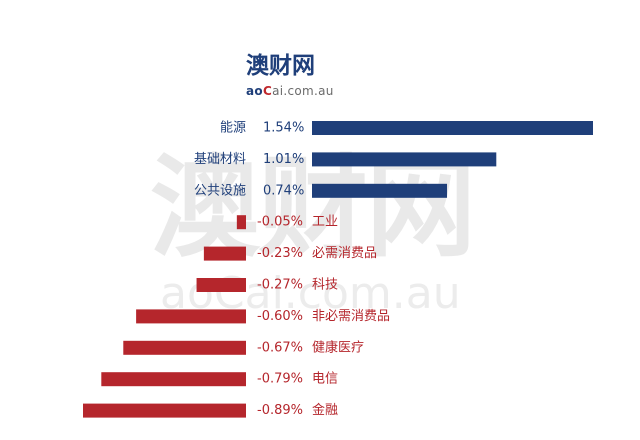 This screenshot has height=440, width=640. What do you see at coordinates (280, 410) in the screenshot?
I see `bar-value-label: -0.89%` at bounding box center [280, 410].